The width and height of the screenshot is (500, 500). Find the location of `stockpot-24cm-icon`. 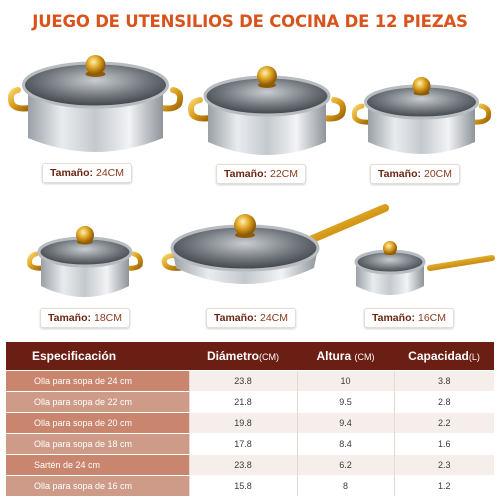

stockpot-24cm-icon is located at coordinates (95, 103).